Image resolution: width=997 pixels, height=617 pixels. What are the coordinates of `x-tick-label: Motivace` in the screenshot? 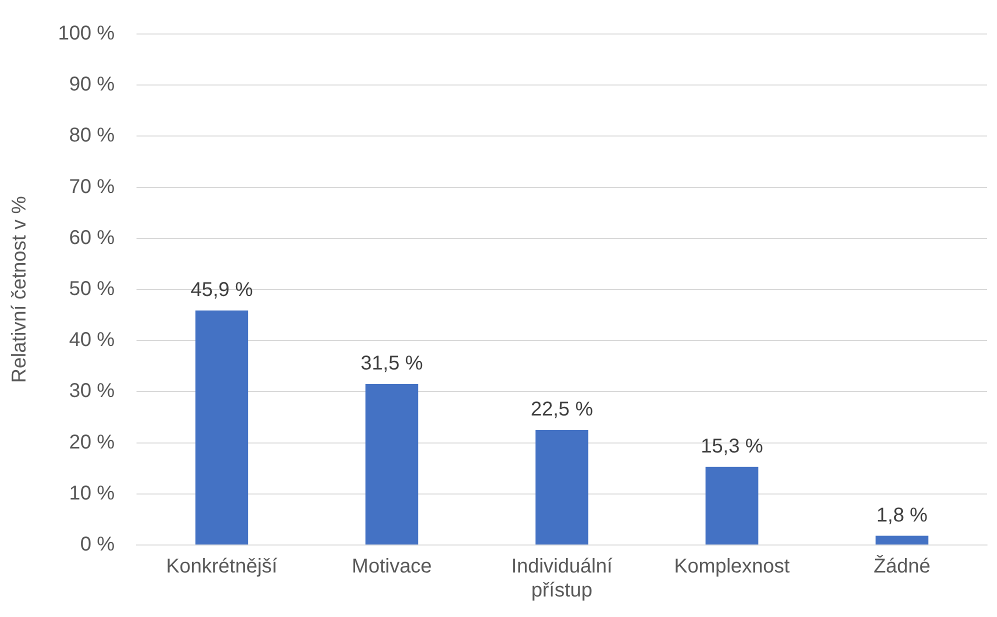 It's located at (392, 567).